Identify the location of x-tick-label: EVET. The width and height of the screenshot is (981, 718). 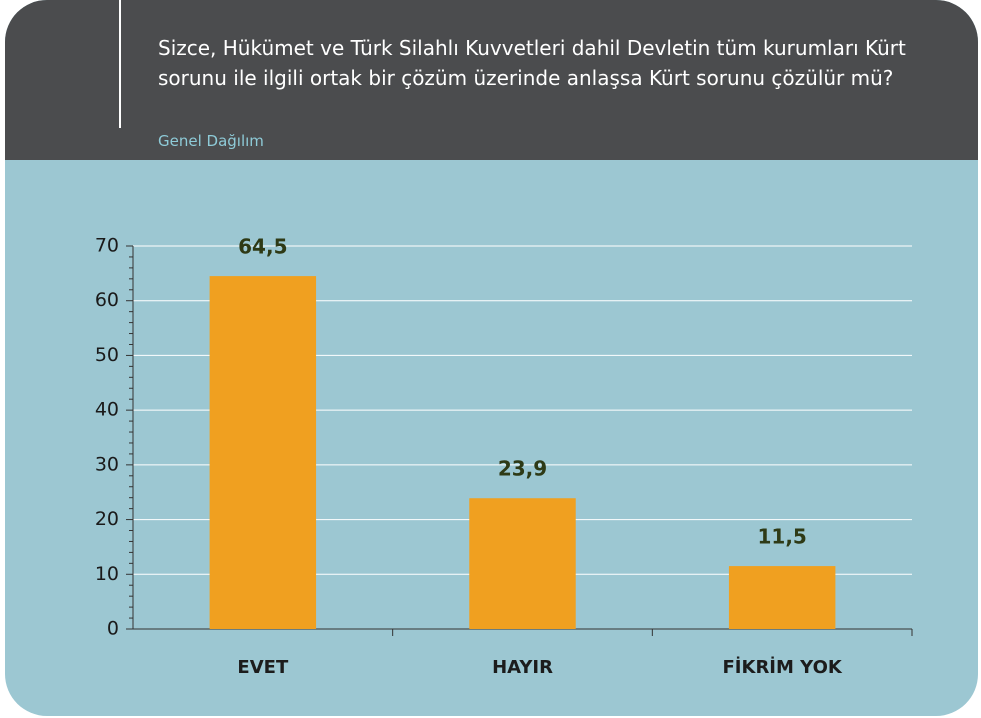
(263, 667).